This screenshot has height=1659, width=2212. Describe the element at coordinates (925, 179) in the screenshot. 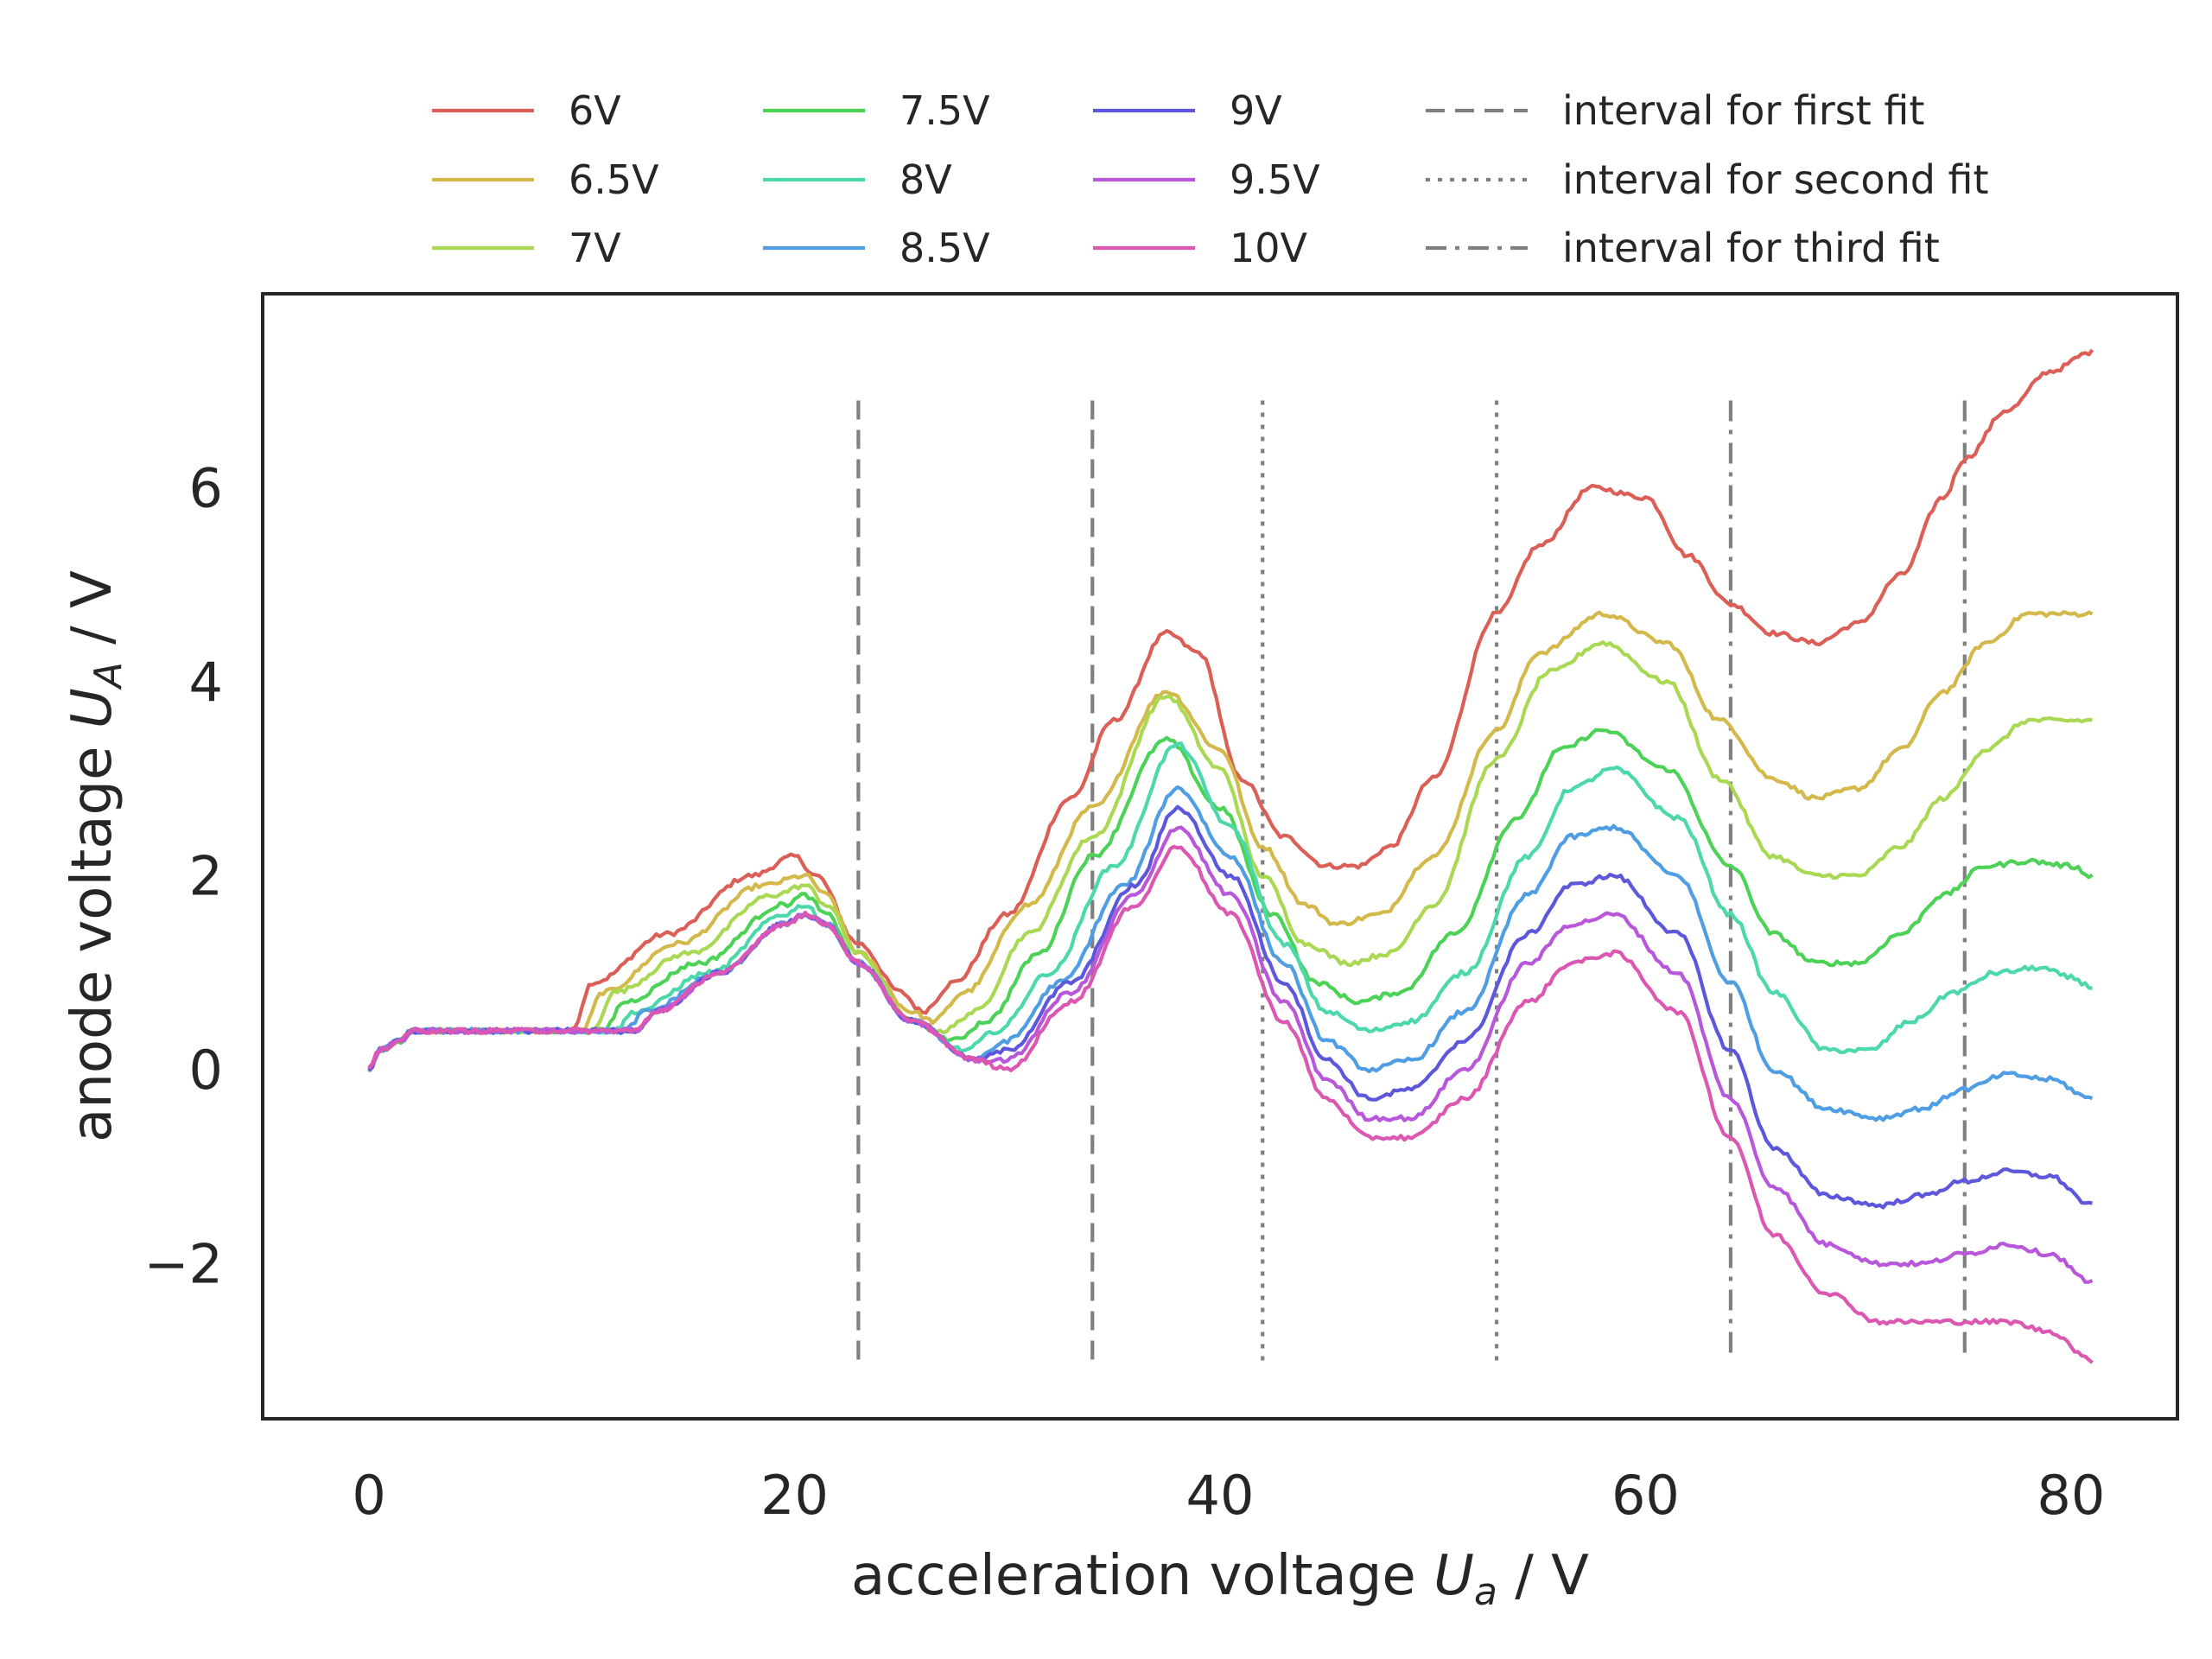

I see `legend-label: 8V` at that location.